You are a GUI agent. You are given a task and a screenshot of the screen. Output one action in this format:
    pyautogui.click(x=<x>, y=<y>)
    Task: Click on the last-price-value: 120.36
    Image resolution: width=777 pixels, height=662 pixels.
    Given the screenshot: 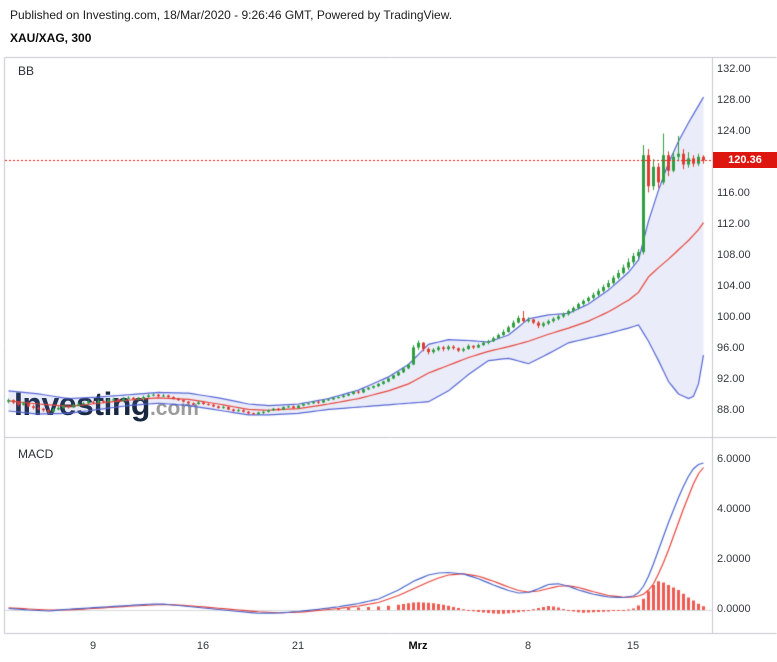 What is the action you would take?
    pyautogui.click(x=745, y=160)
    